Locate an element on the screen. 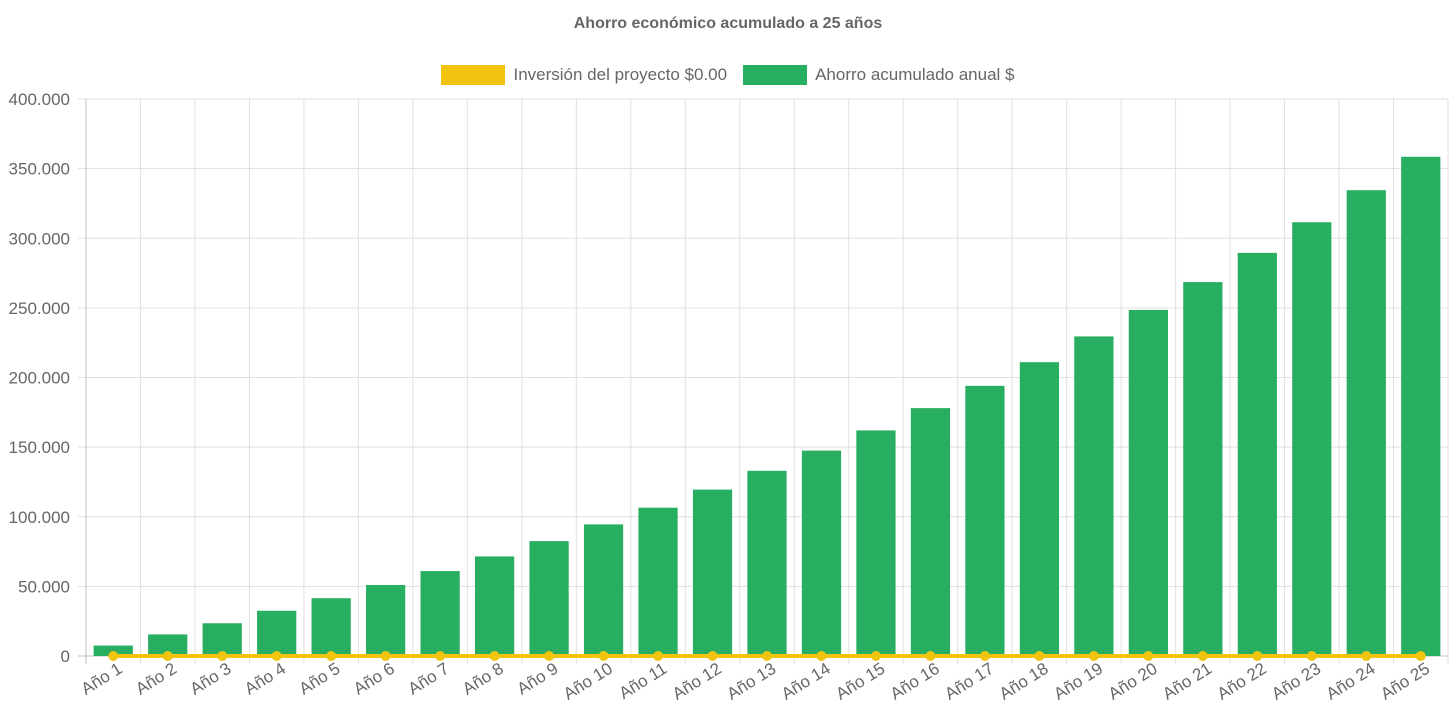 The width and height of the screenshot is (1456, 727). y-tick-label: 200.000 is located at coordinates (39, 378).